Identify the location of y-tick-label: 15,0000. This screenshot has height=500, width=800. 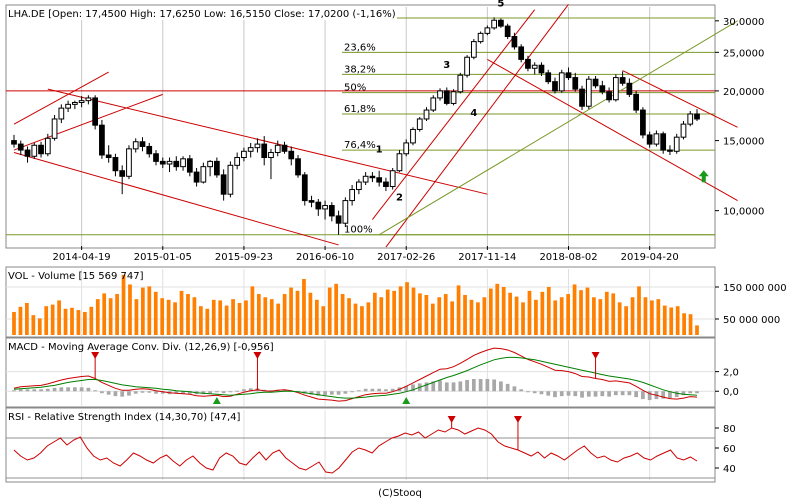
(743, 142).